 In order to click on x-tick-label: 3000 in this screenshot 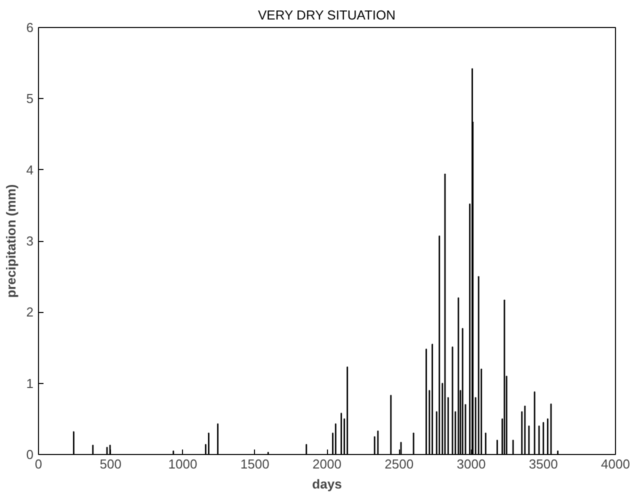, I will do `click(471, 464)`.